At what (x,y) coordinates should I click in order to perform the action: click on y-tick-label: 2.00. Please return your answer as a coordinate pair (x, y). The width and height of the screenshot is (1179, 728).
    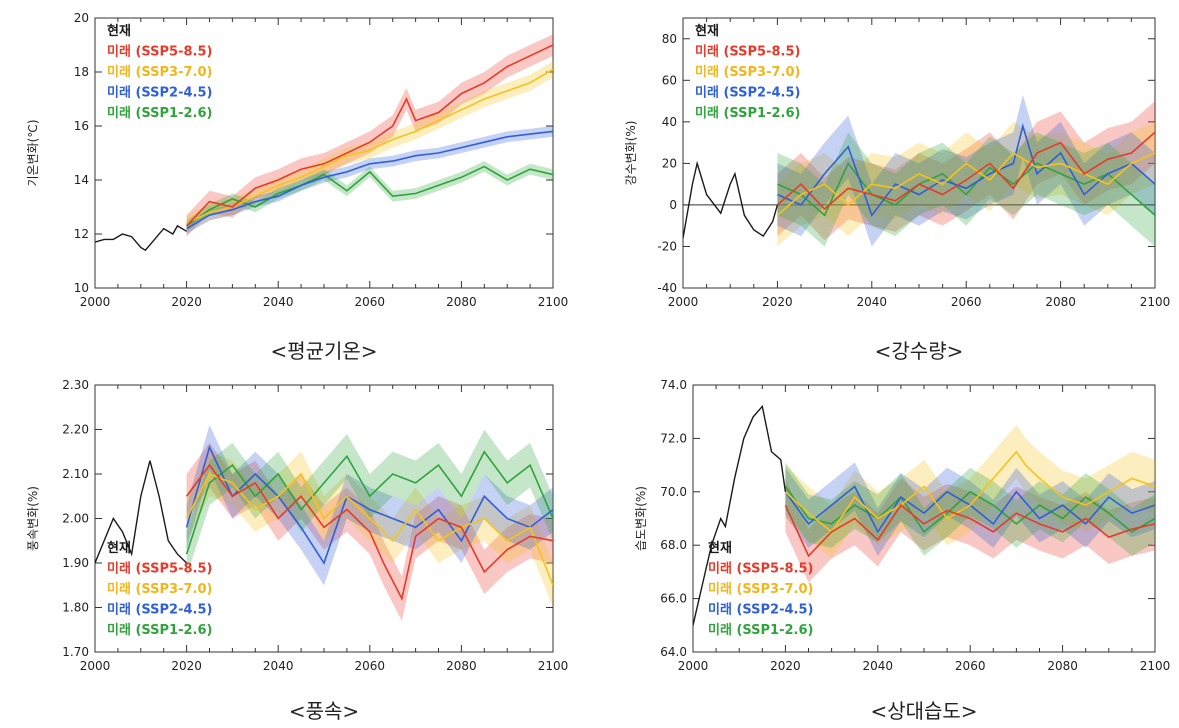
    Looking at the image, I should click on (75, 519).